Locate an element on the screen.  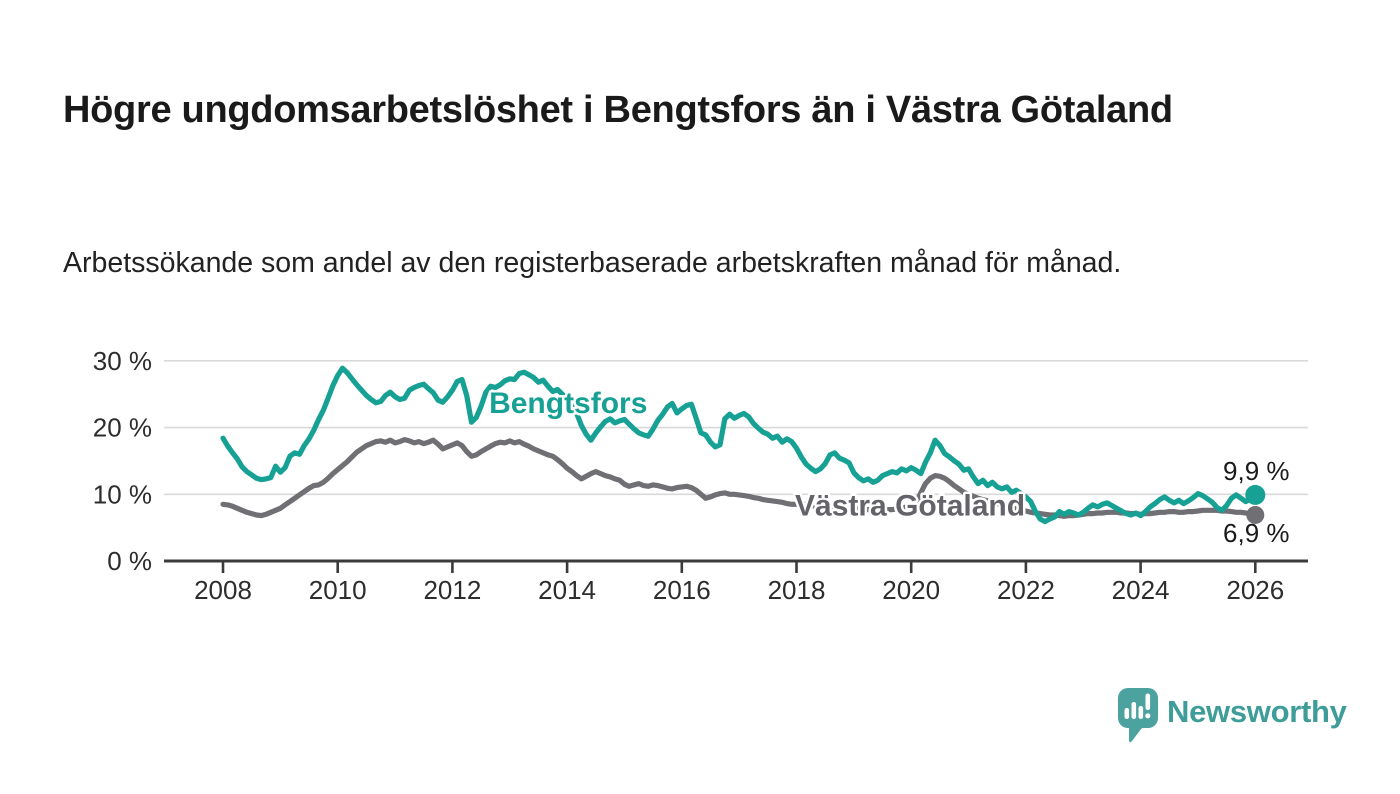
logo-exclamation-bar is located at coordinates (1148, 701).